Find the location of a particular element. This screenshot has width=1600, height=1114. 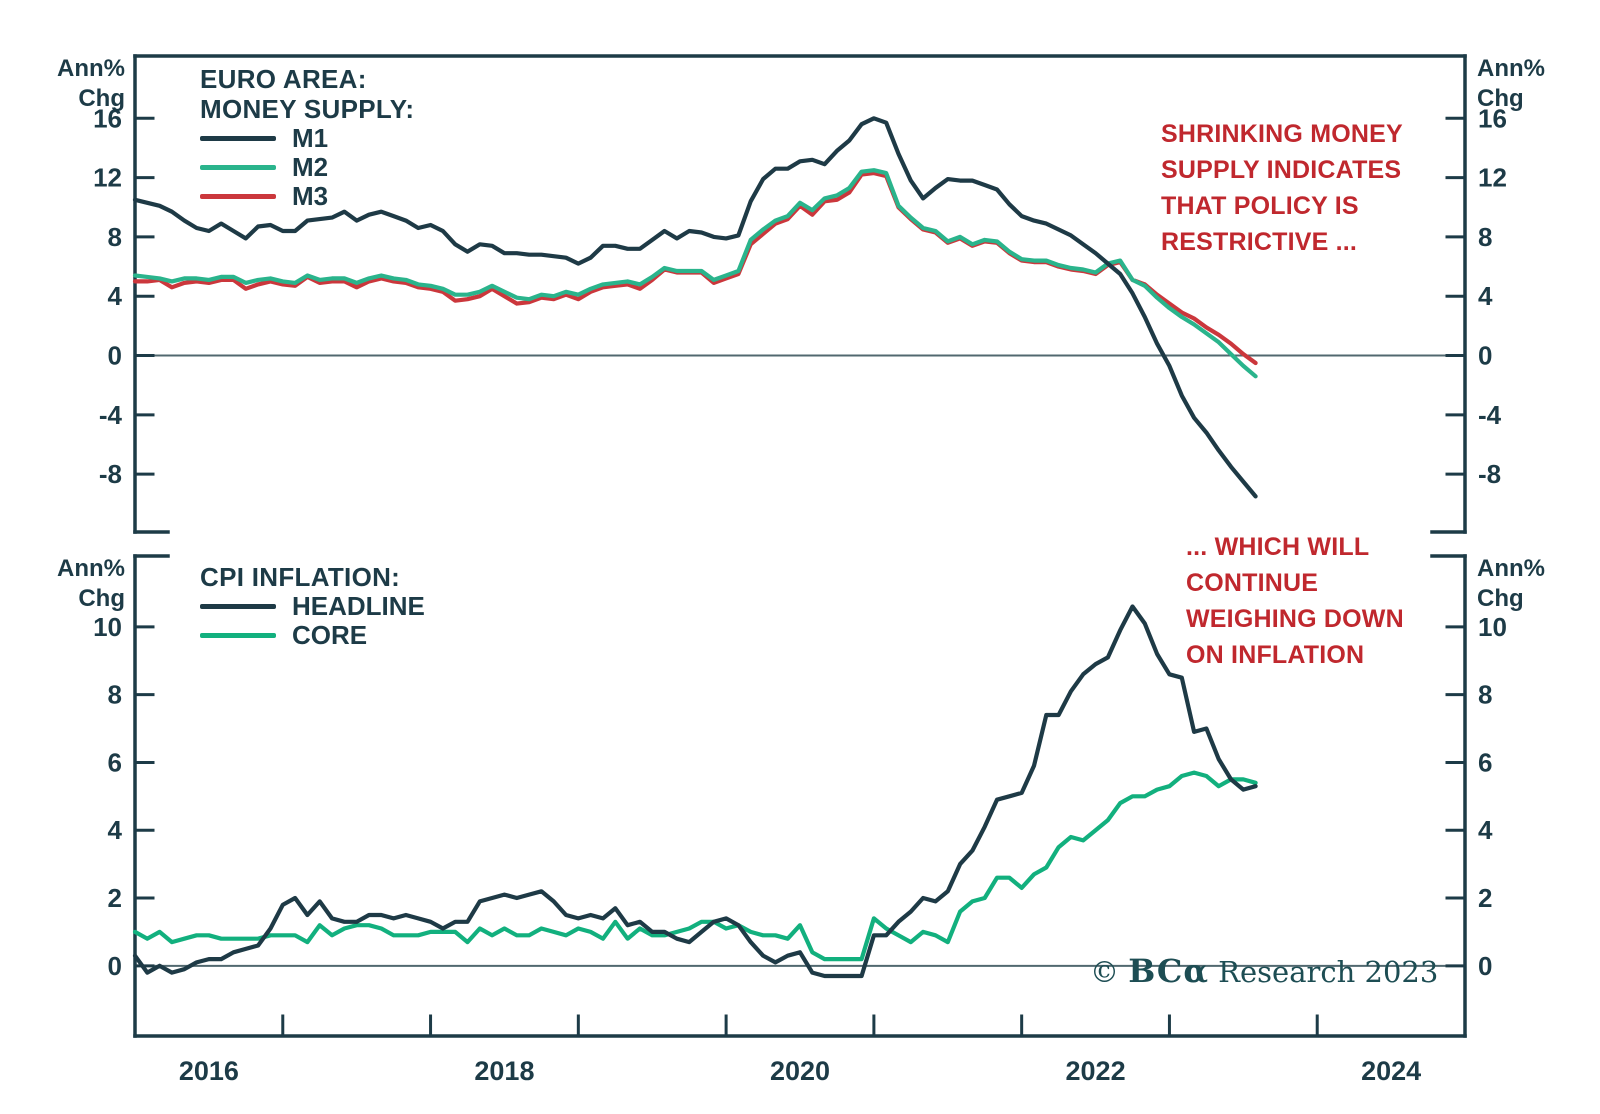

annotation-line: SUPPLY INDICATES is located at coordinates (1281, 170).